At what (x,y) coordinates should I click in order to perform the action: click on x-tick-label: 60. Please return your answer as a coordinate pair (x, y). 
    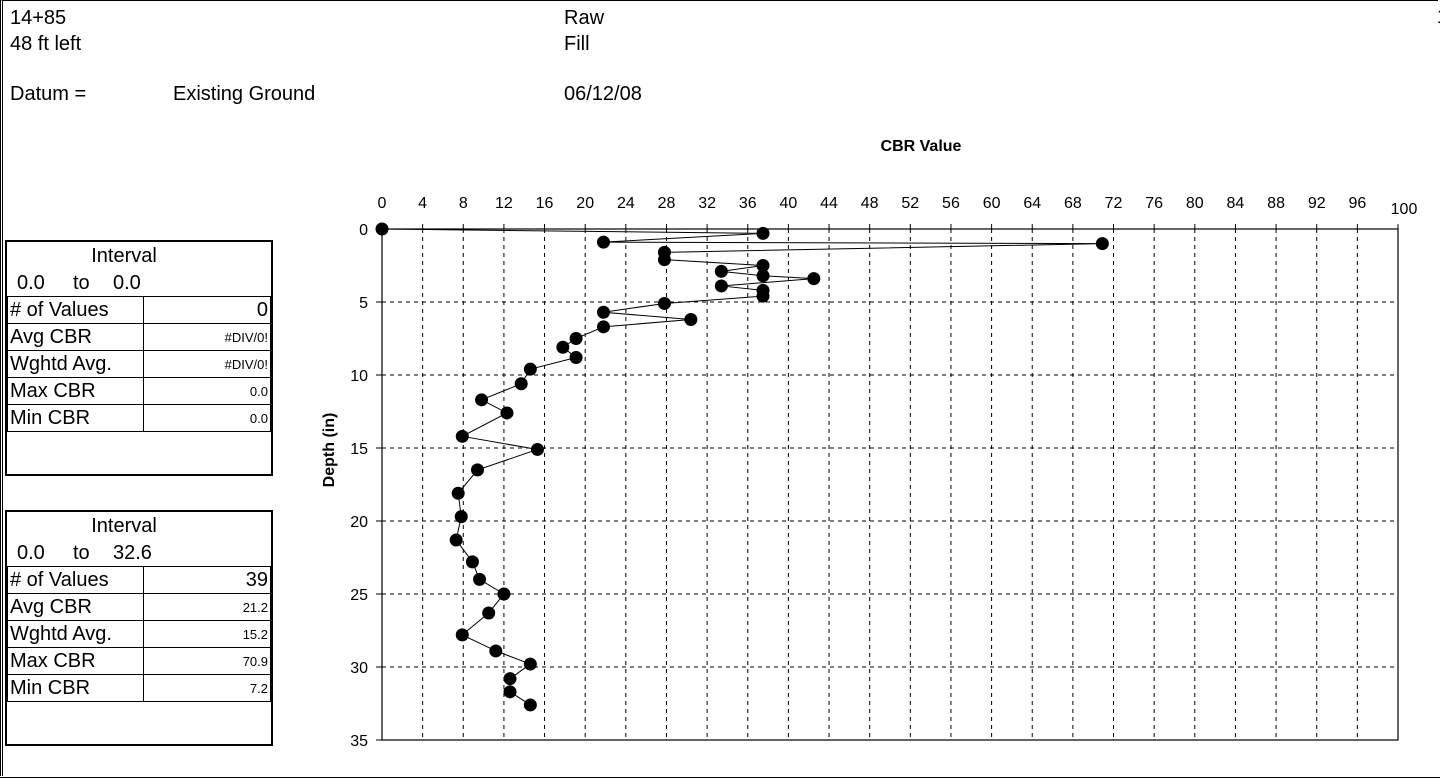
    Looking at the image, I should click on (992, 203).